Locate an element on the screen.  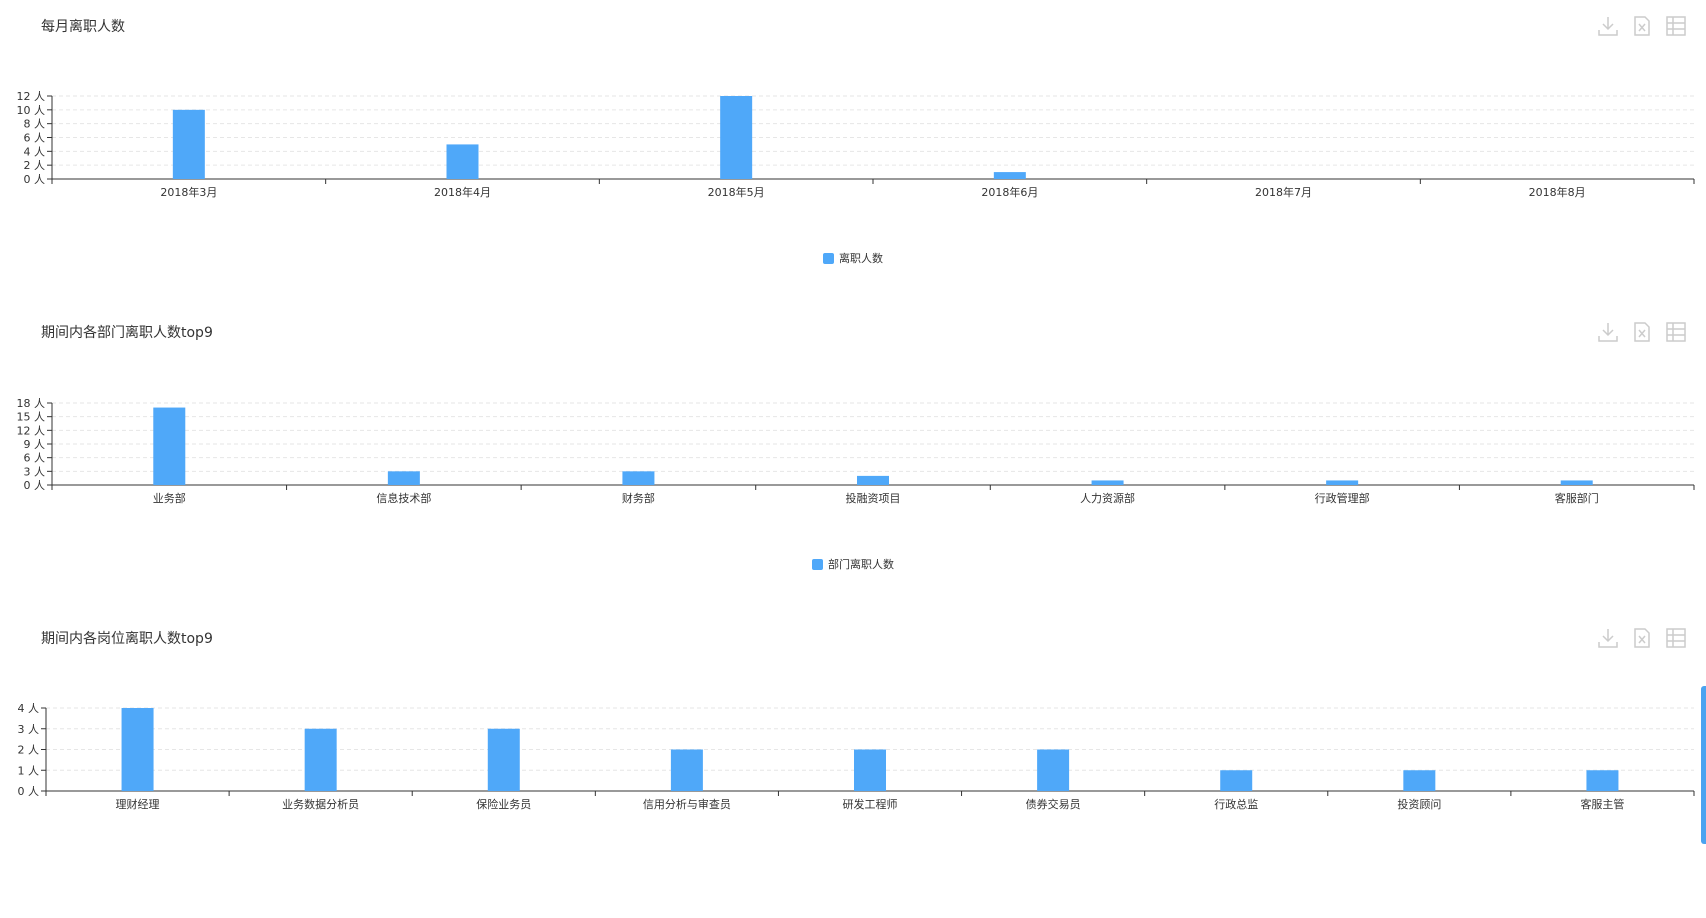
chart-legend: 部门离职人数 is located at coordinates (853, 564).